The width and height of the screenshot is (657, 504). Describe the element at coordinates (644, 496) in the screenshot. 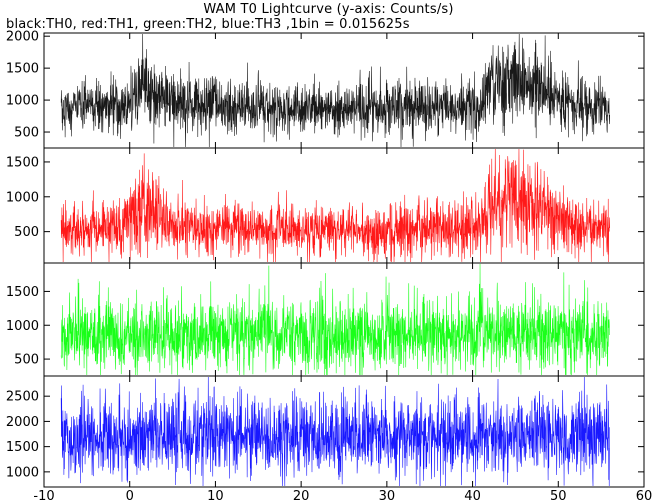

I see `x-tick-label: 60` at that location.